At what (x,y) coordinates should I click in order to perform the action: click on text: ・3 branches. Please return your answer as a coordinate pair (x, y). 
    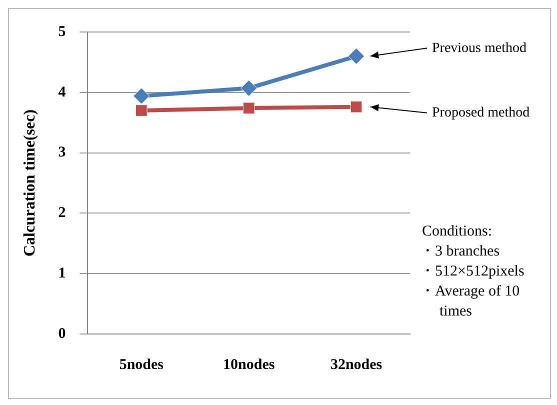
    Looking at the image, I should click on (460, 251).